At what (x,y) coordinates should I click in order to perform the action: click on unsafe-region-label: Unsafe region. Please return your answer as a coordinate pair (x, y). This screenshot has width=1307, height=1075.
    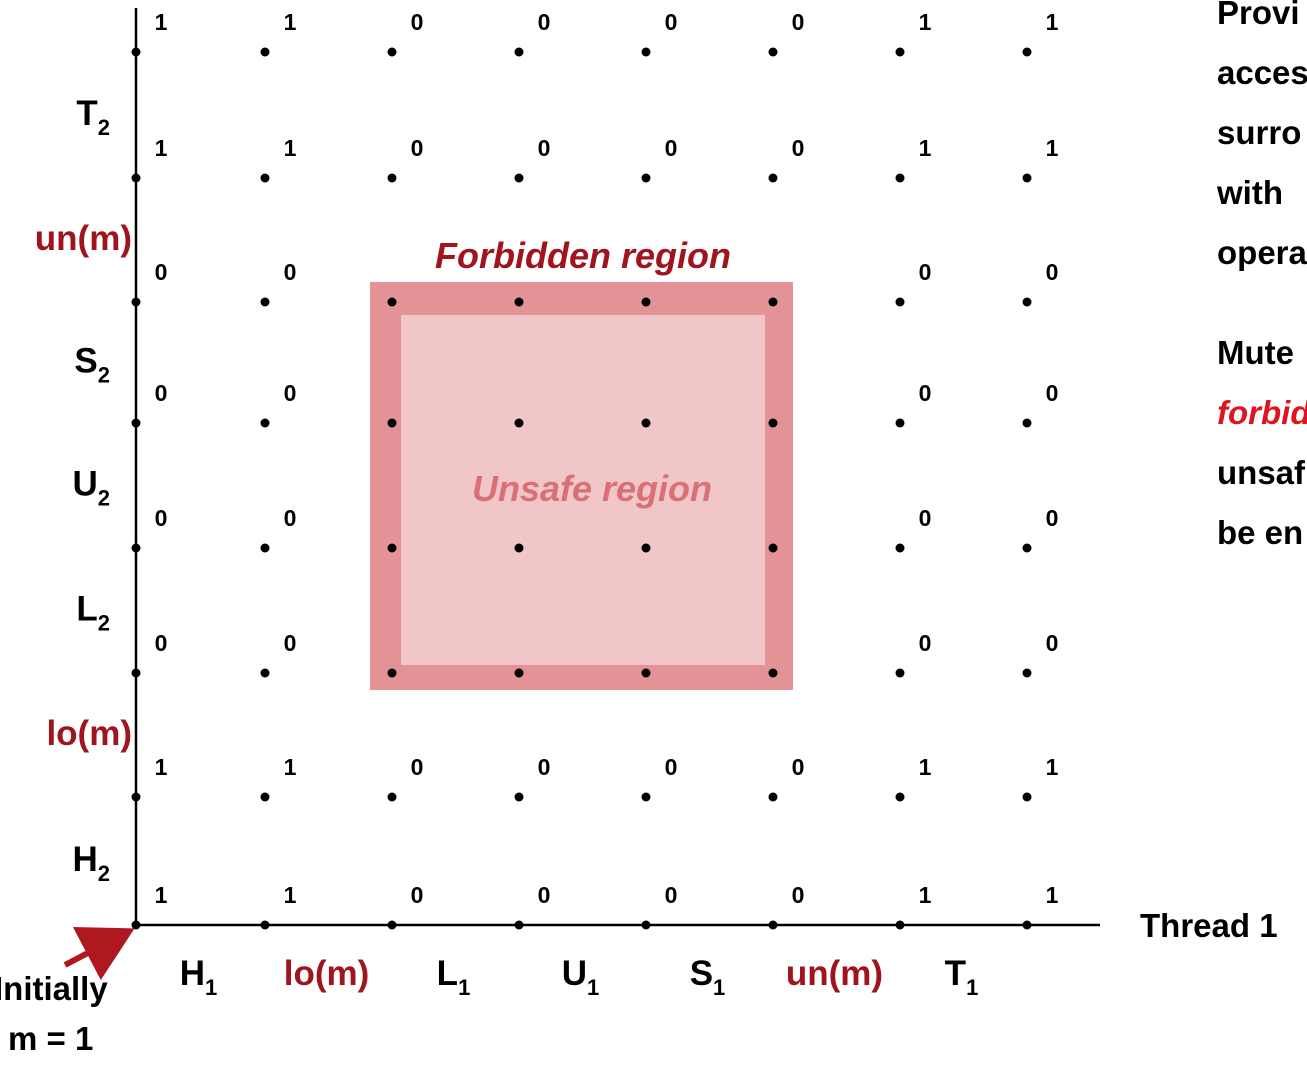
    Looking at the image, I should click on (592, 488).